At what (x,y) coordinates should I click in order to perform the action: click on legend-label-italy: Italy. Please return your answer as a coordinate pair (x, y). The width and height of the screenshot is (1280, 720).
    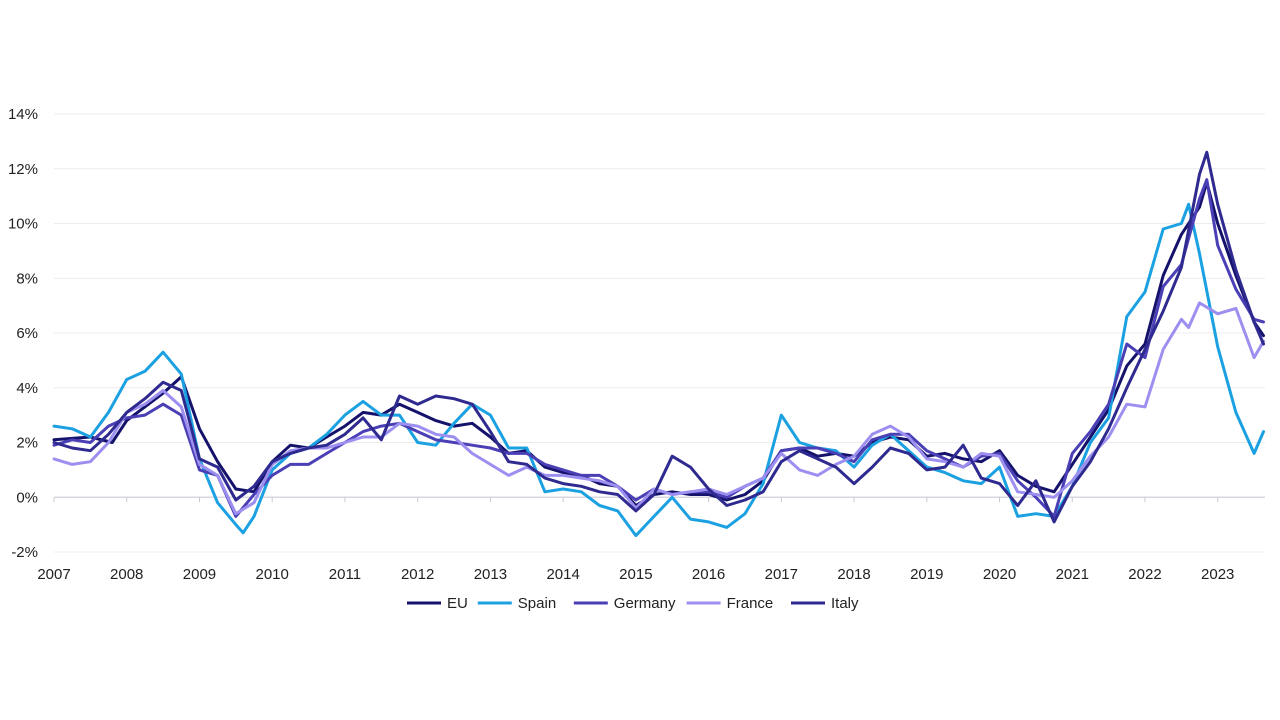
    Looking at the image, I should click on (845, 603).